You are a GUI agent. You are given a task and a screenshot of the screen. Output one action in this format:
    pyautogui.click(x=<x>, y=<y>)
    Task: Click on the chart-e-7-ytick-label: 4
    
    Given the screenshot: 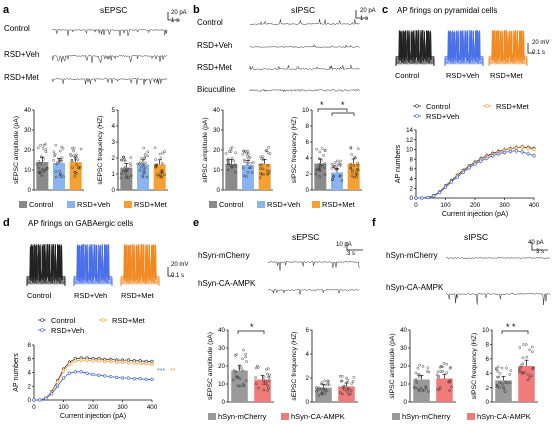 What is the action you would take?
    pyautogui.click(x=308, y=354)
    